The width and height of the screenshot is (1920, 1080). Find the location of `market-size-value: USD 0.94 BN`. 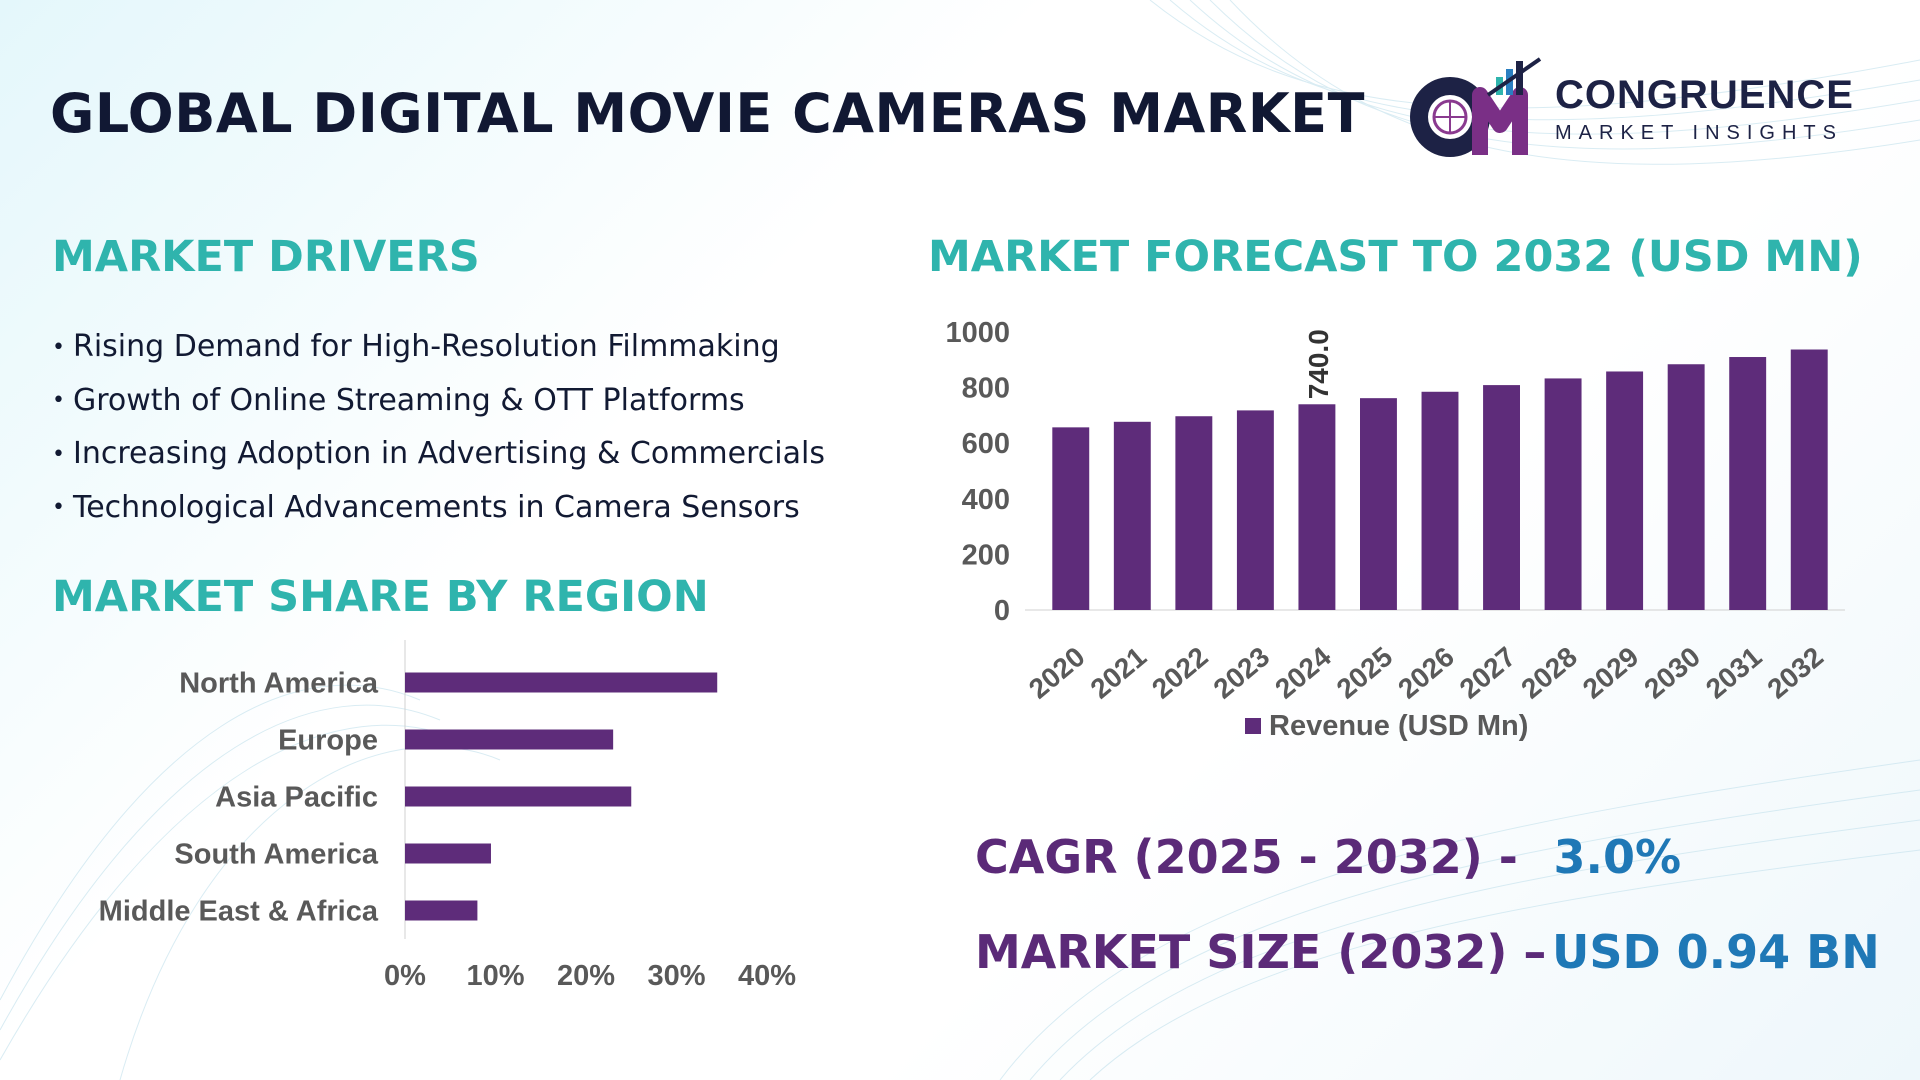

market-size-value: USD 0.94 BN is located at coordinates (1715, 952).